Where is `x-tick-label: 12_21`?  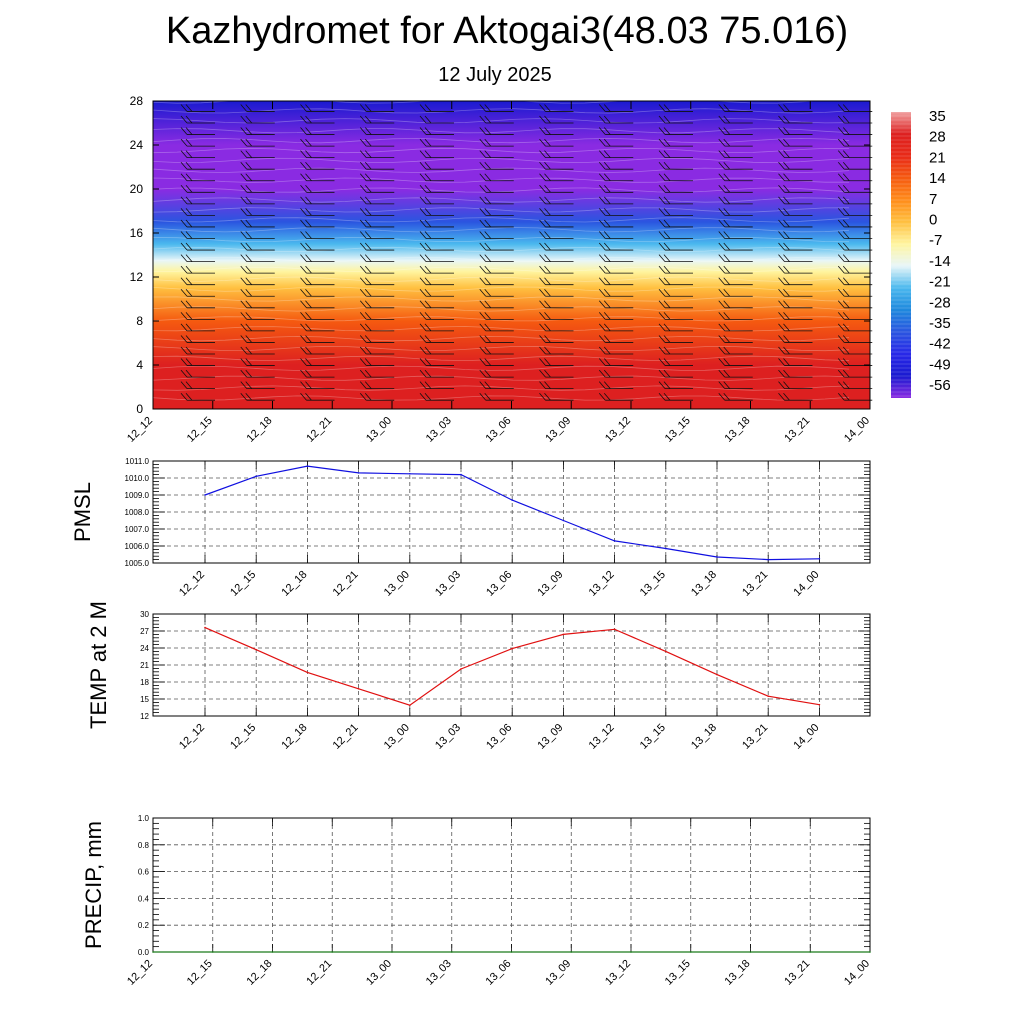 x-tick-label: 12_21 is located at coordinates (319, 430).